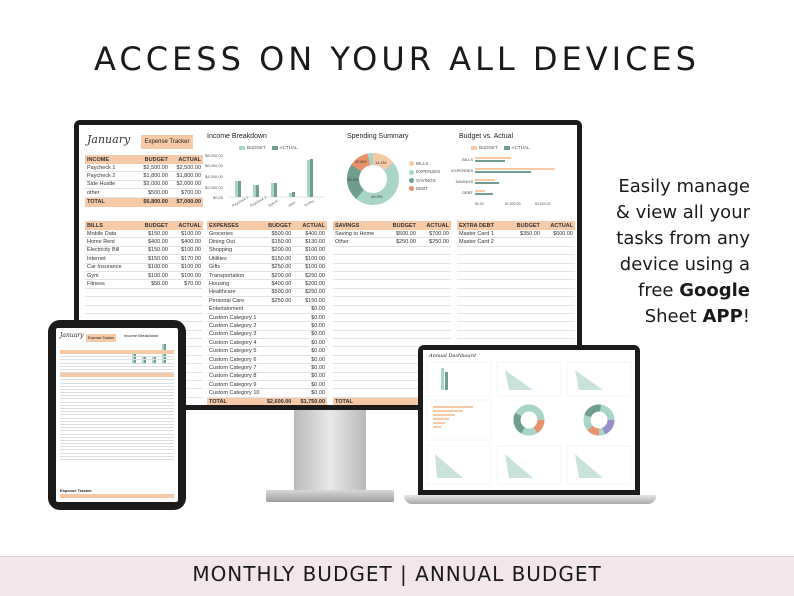 This screenshot has width=794, height=596. What do you see at coordinates (96, 258) in the screenshot?
I see `table-cell: Internet` at bounding box center [96, 258].